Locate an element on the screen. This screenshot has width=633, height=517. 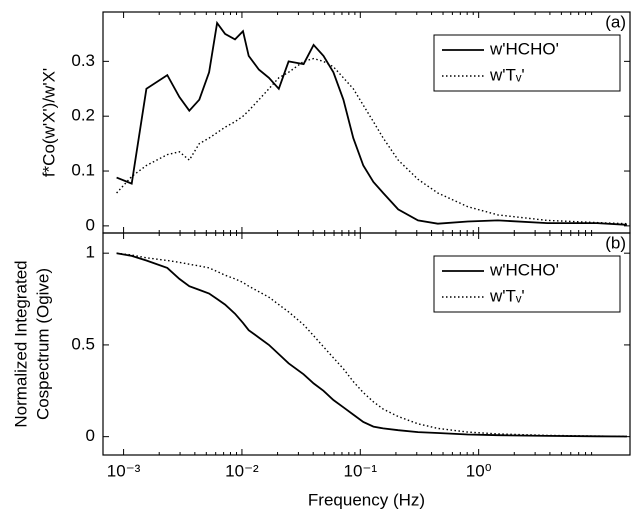
y-tick-label: 0.1 is located at coordinates (83, 170).